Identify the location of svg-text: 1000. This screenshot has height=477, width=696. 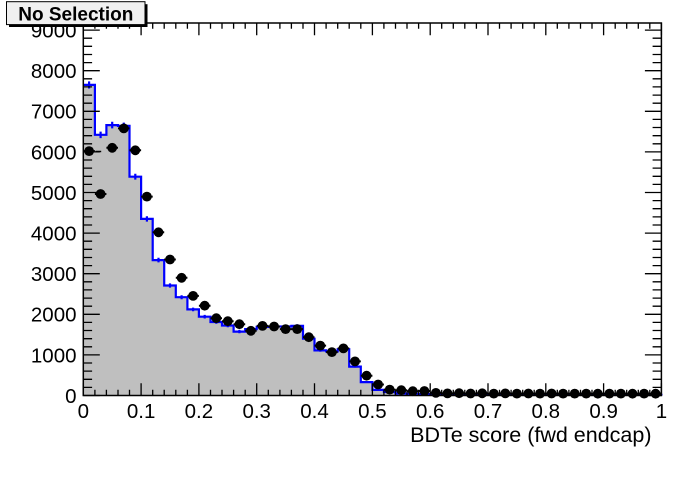
(54, 355).